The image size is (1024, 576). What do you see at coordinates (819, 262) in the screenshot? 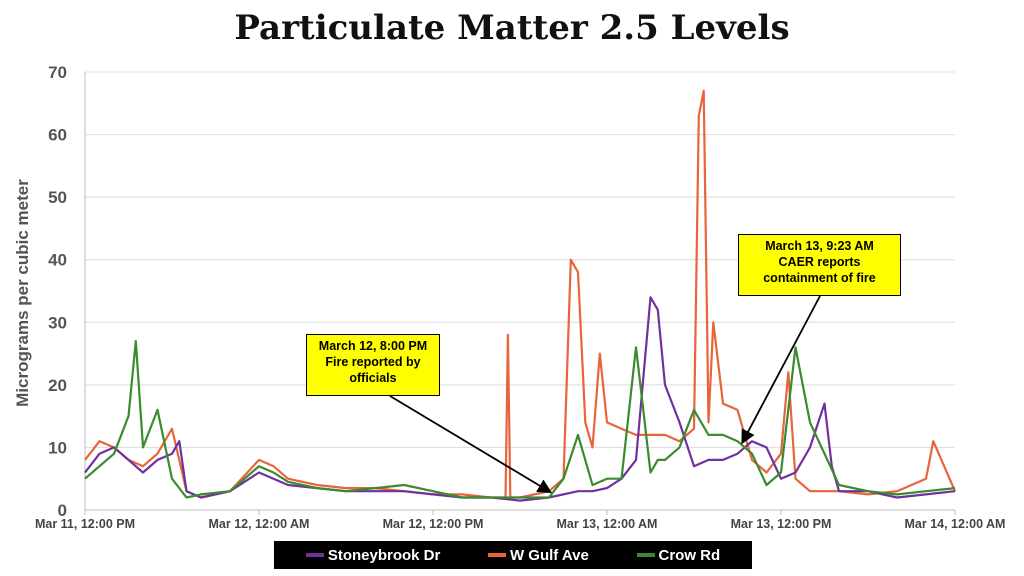
I see `annotation-line: CAER reports` at bounding box center [819, 262].